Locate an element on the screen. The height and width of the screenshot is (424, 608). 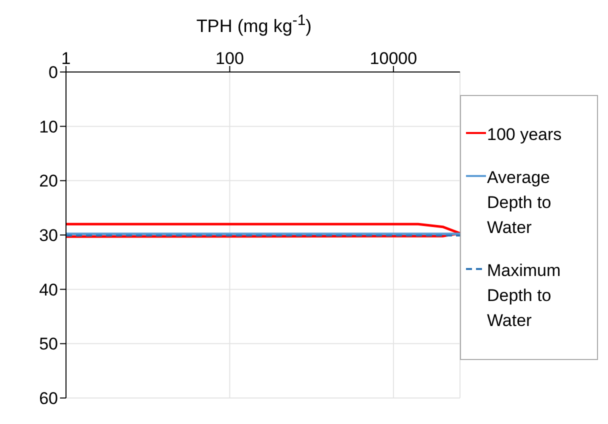
y-tick-label: 20 is located at coordinates (48, 181).